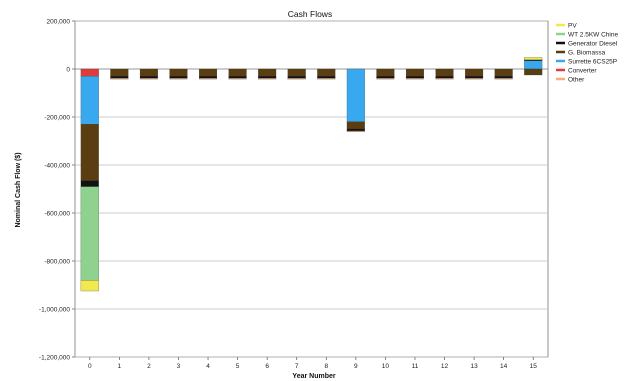 Image resolution: width=634 pixels, height=381 pixels. What do you see at coordinates (593, 43) in the screenshot?
I see `legend-label: Generator Diesel` at bounding box center [593, 43].